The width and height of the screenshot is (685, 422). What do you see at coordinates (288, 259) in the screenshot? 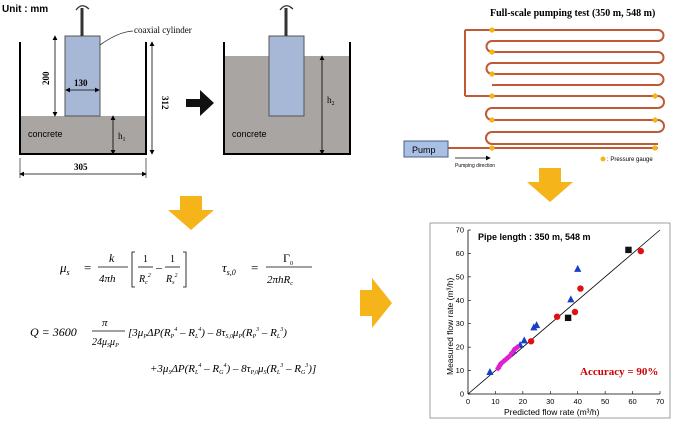
I see `svg-text: Γ0` at bounding box center [288, 259].